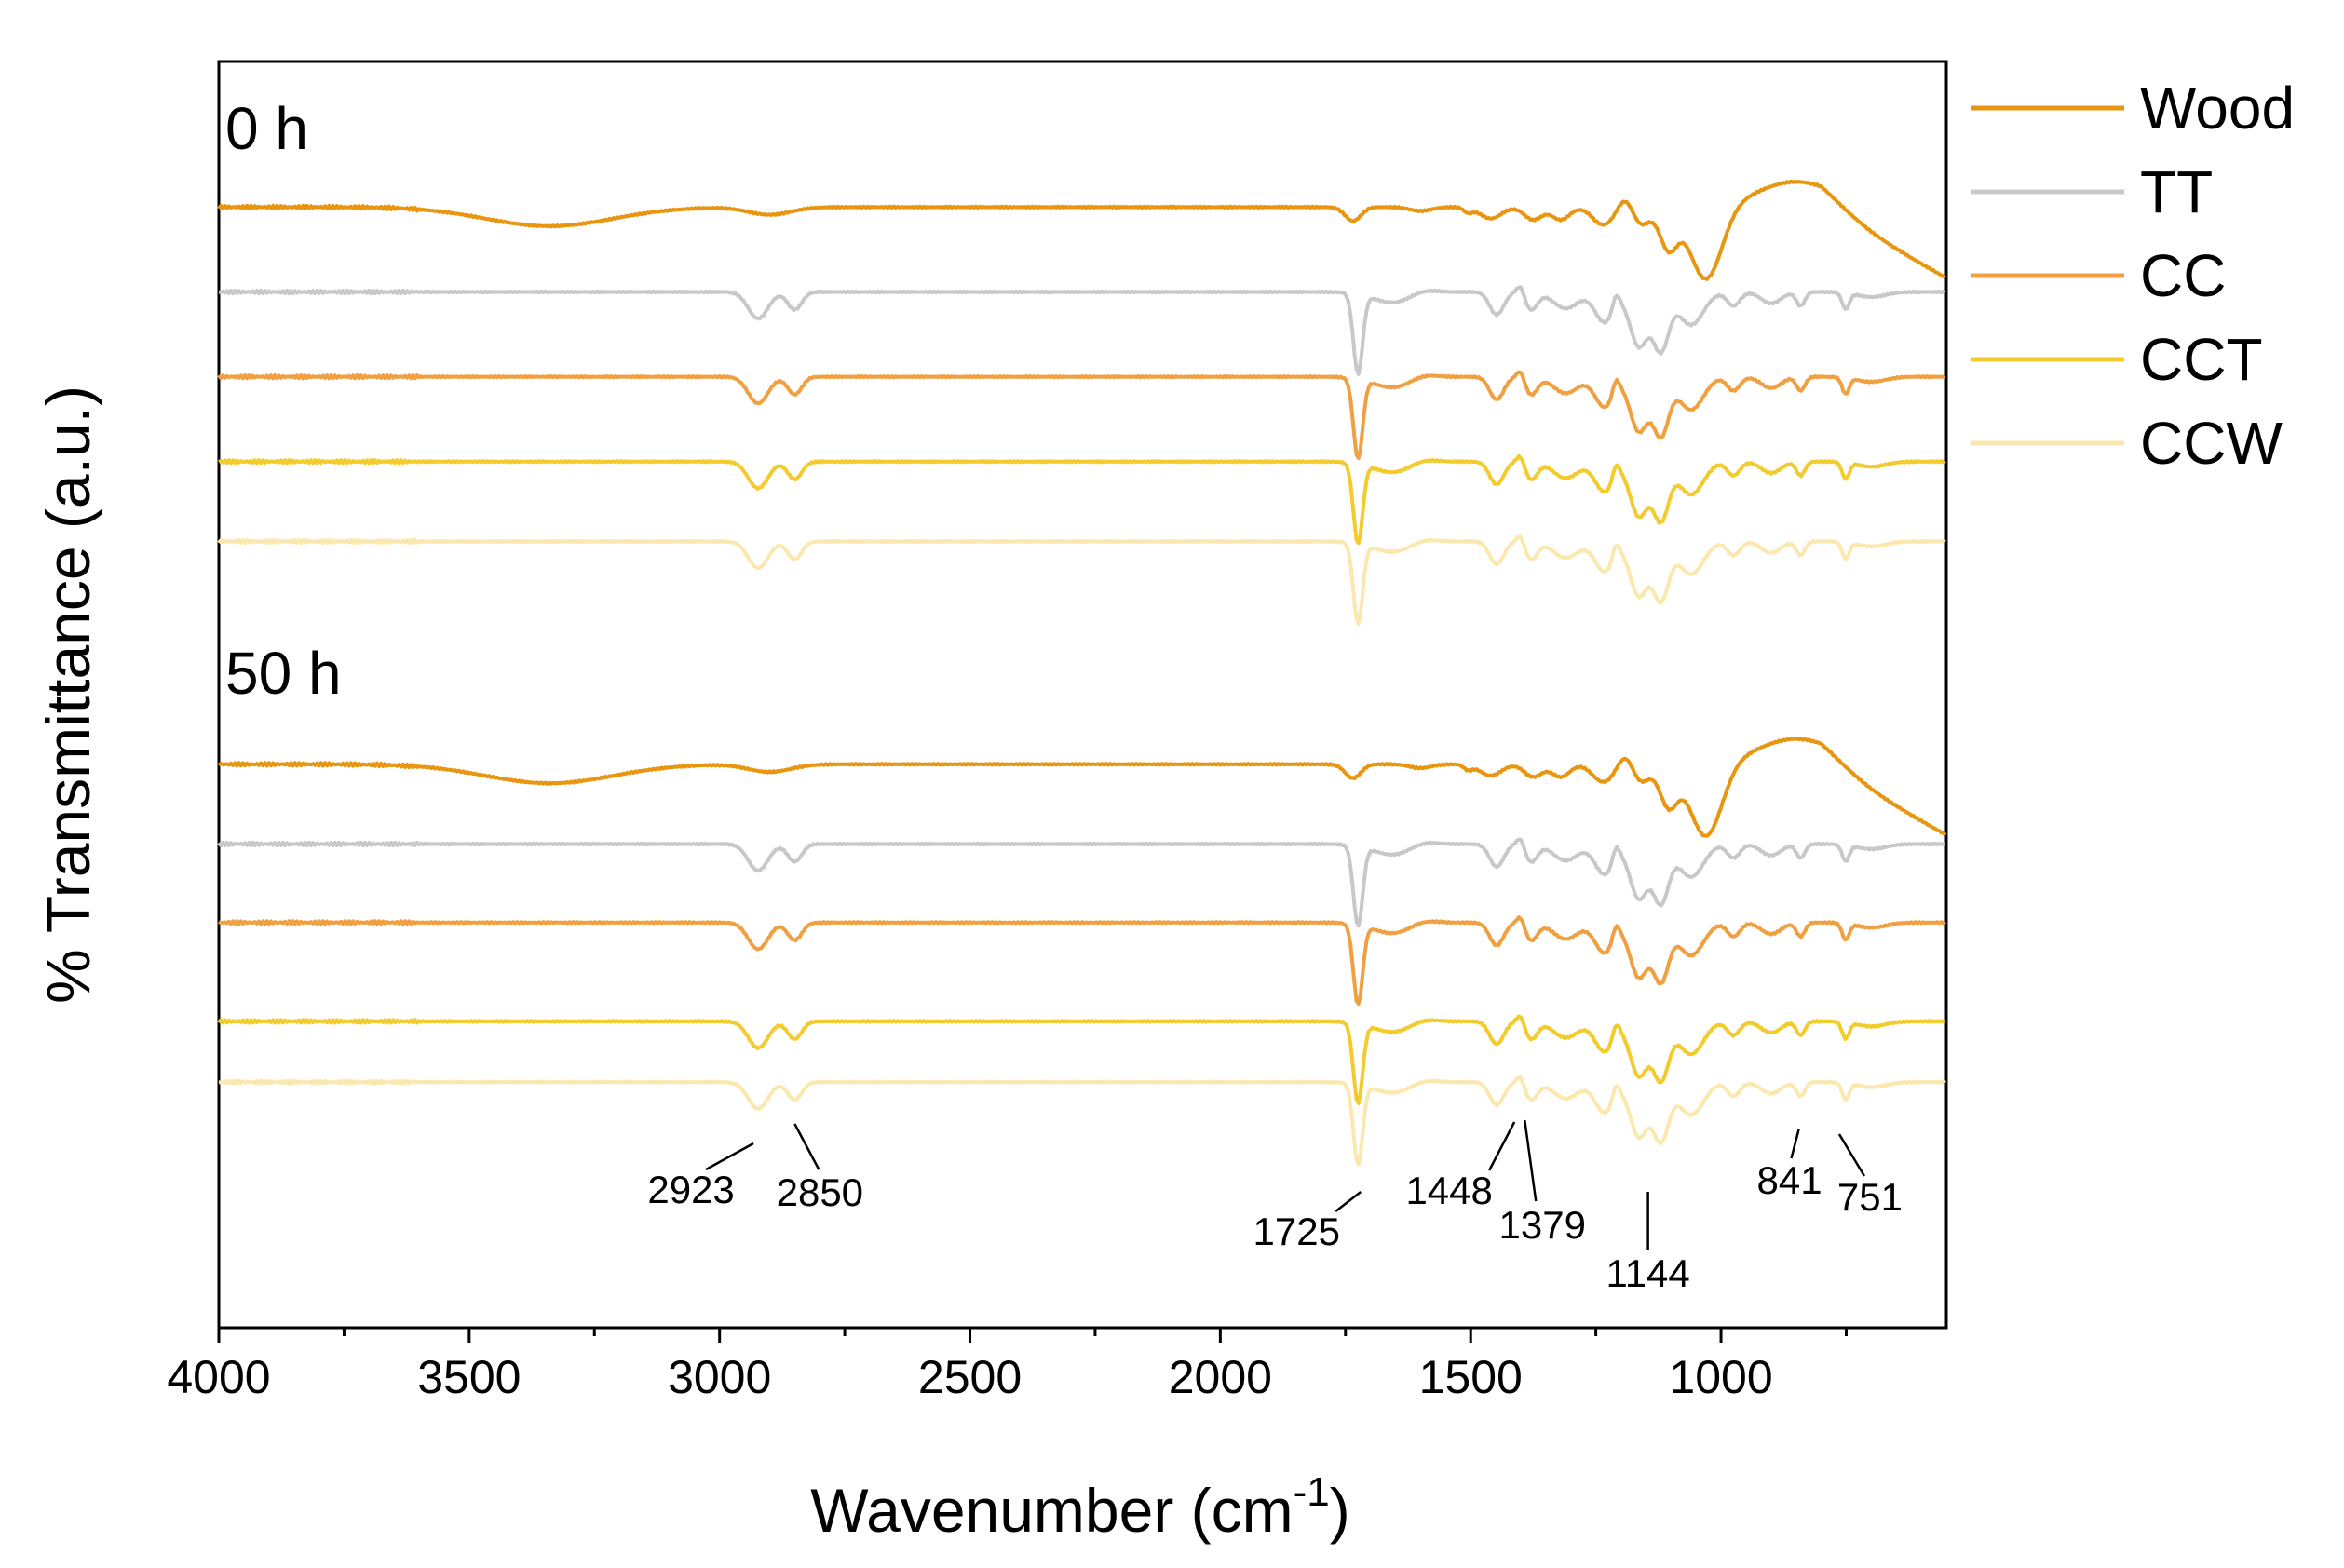  I want to click on x-tick-label: 3500, so click(469, 1377).